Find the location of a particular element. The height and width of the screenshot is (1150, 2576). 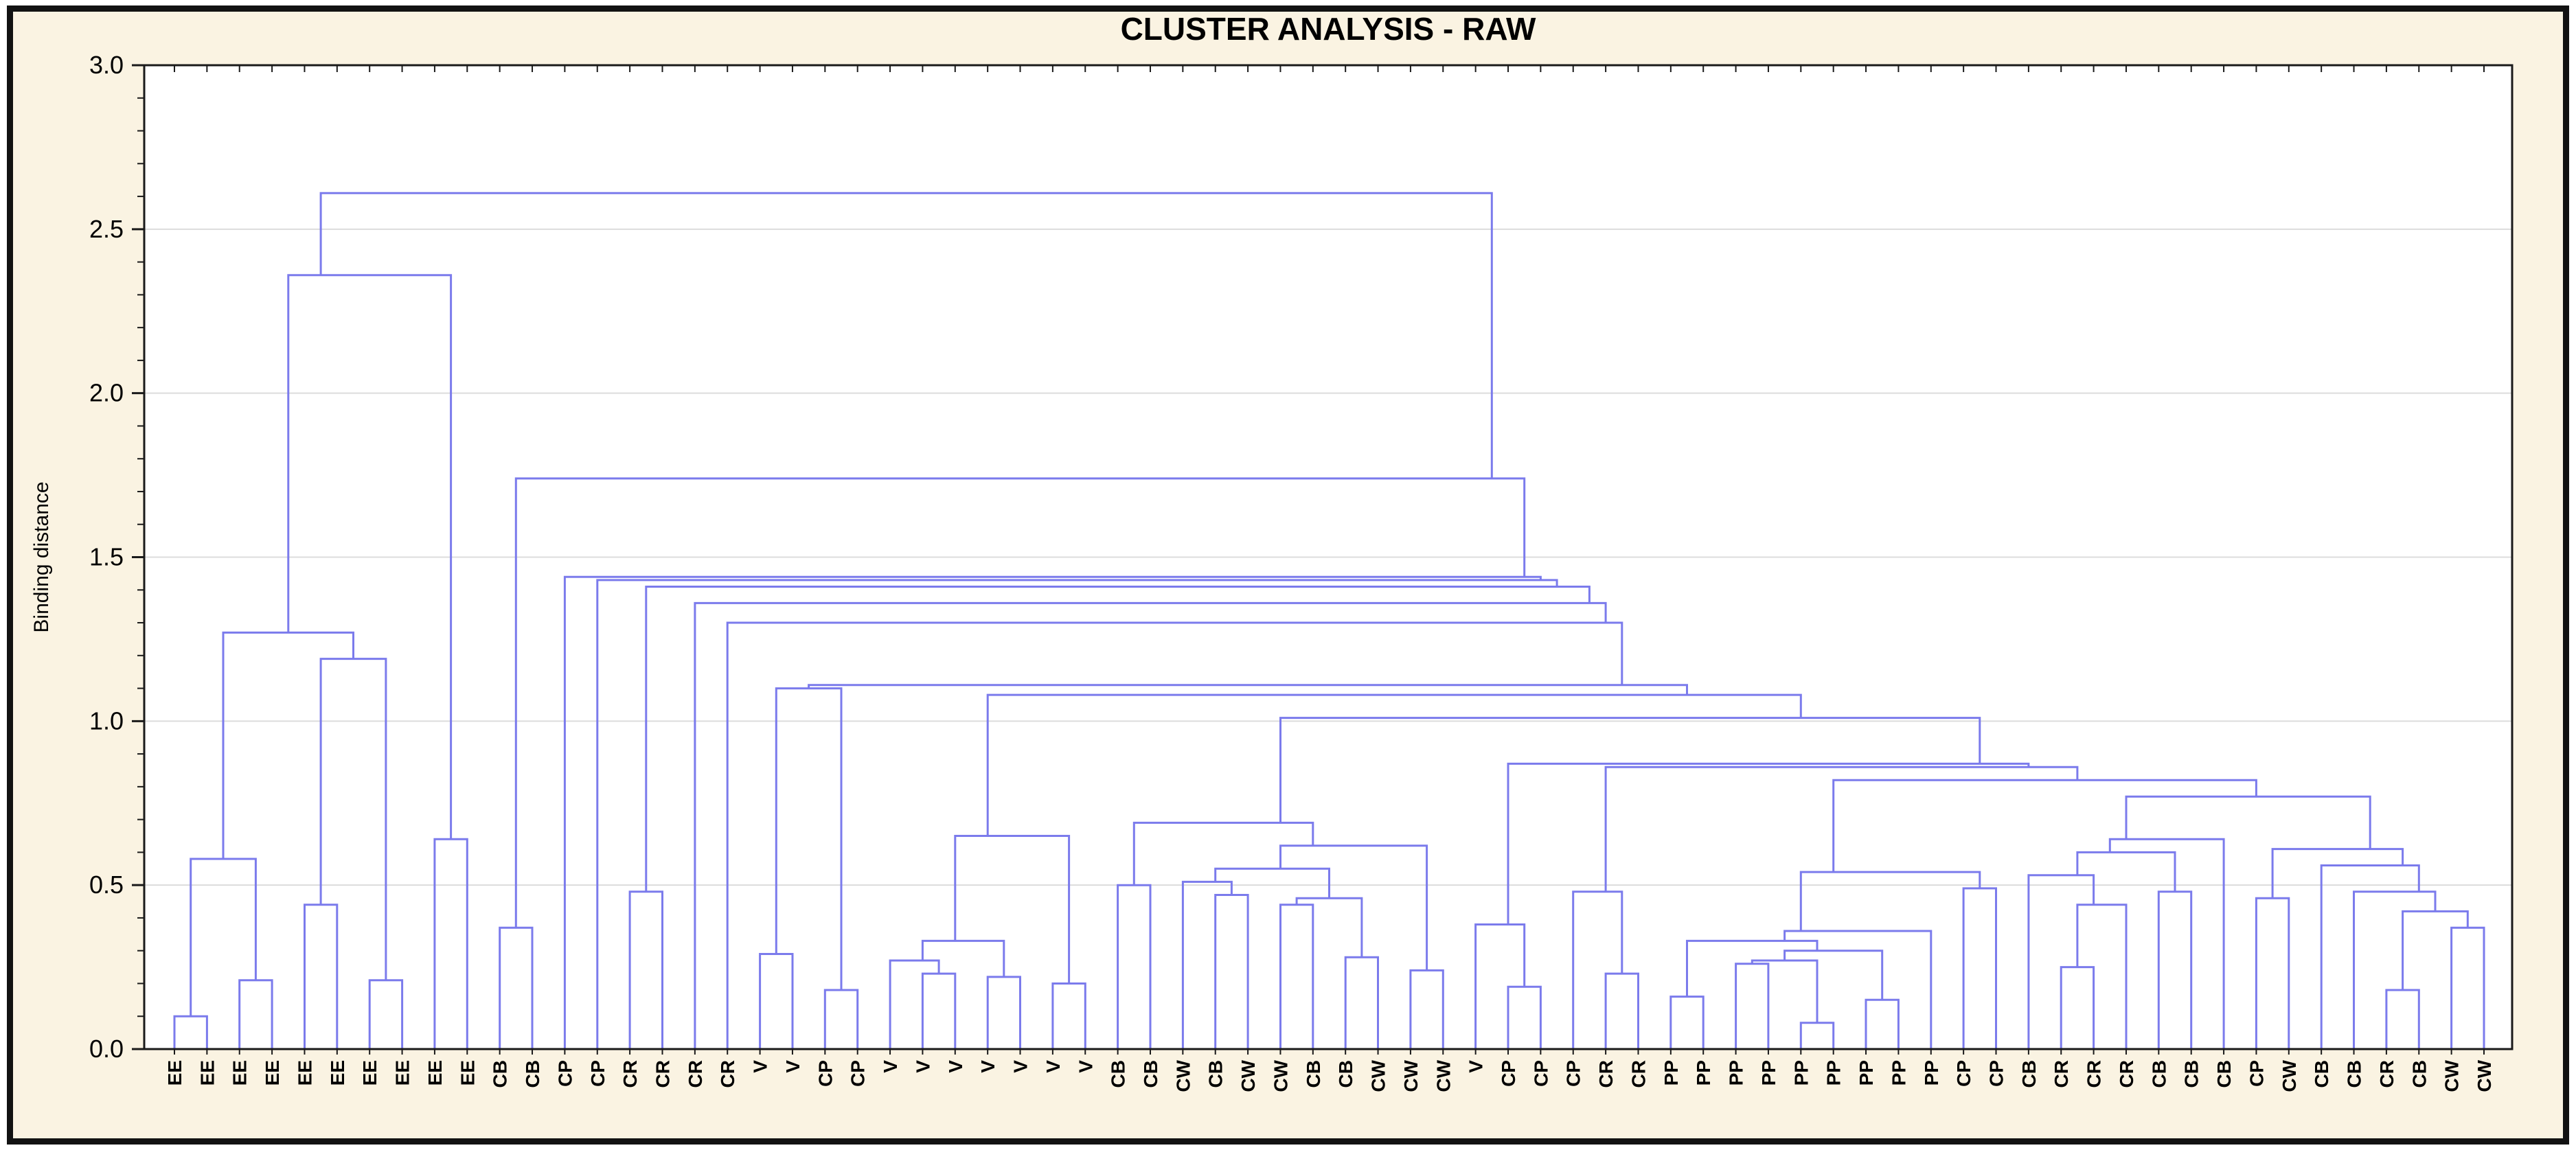

y-tick-label: 1.5 is located at coordinates (106, 557).